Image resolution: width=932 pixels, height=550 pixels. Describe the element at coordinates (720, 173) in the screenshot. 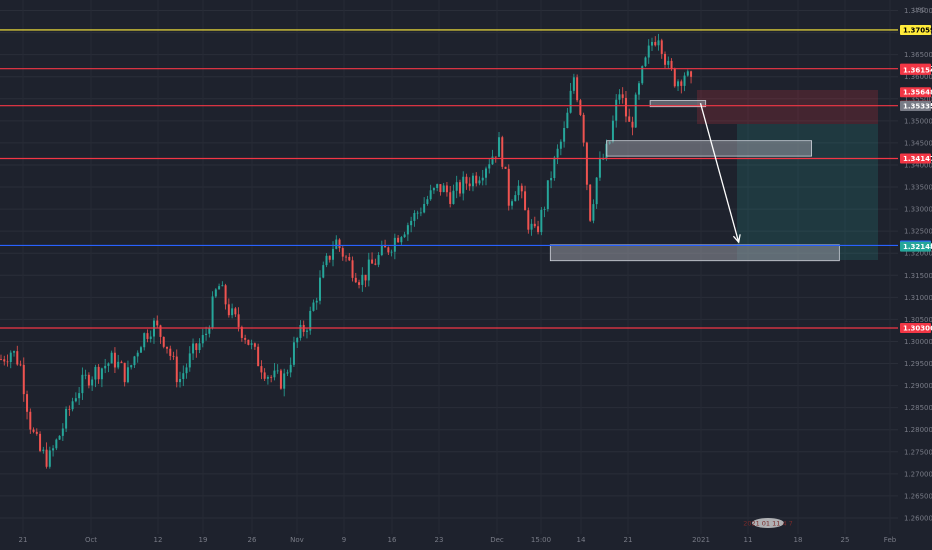

I see `projection-arrow` at that location.